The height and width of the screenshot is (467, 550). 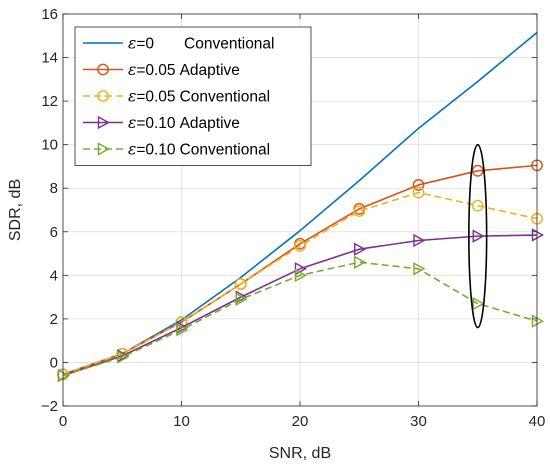 I want to click on legend-label: ε=0 Conventional, so click(x=201, y=44).